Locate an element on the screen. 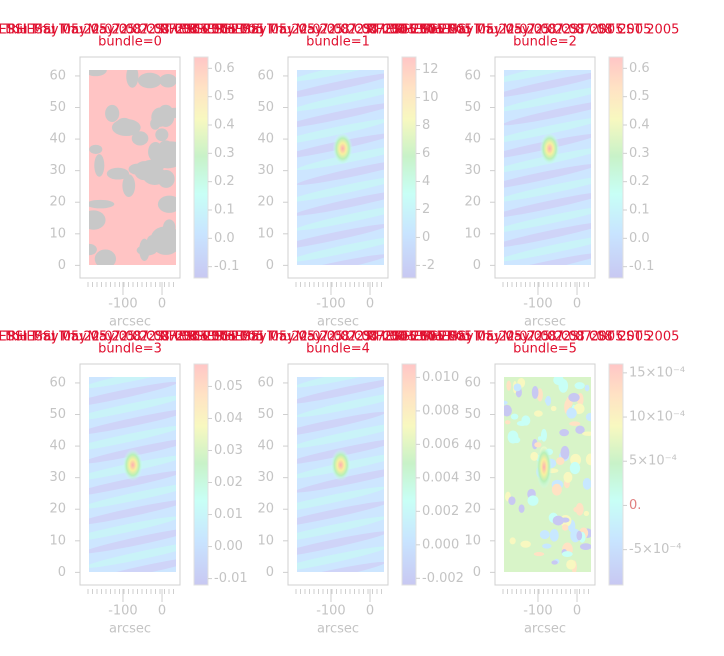 This screenshot has height=656, width=724. colorbar-tick-label: 0.5 is located at coordinates (224, 96).